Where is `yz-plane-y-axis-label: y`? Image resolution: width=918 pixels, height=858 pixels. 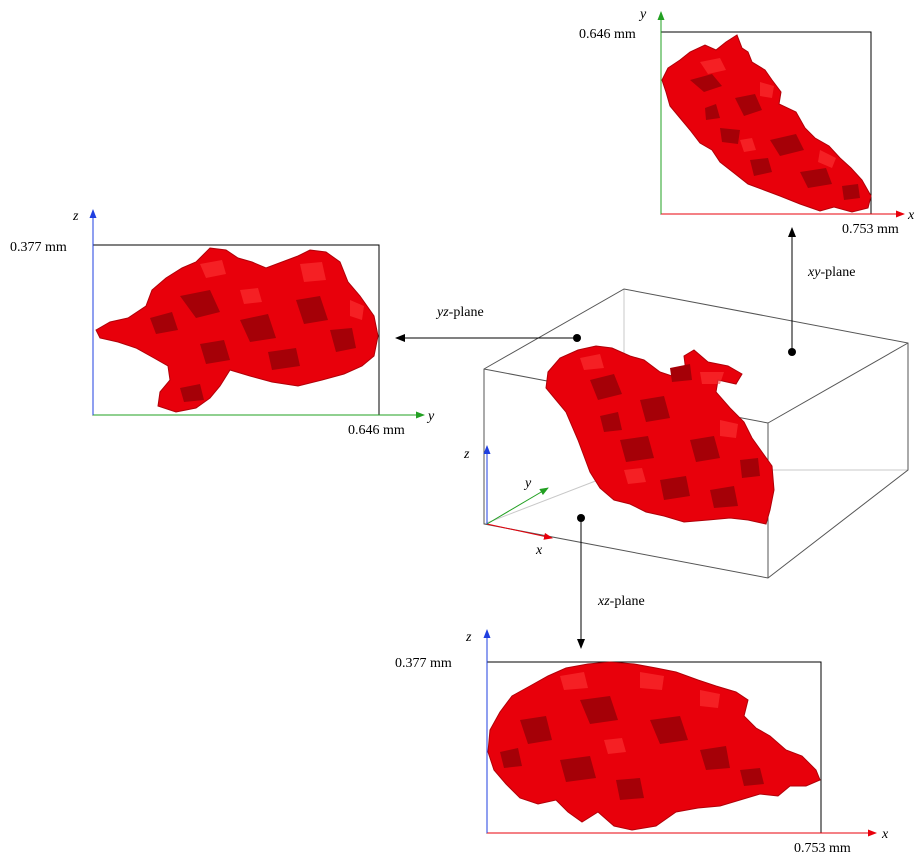
yz-plane-y-axis-label: y is located at coordinates (430, 416).